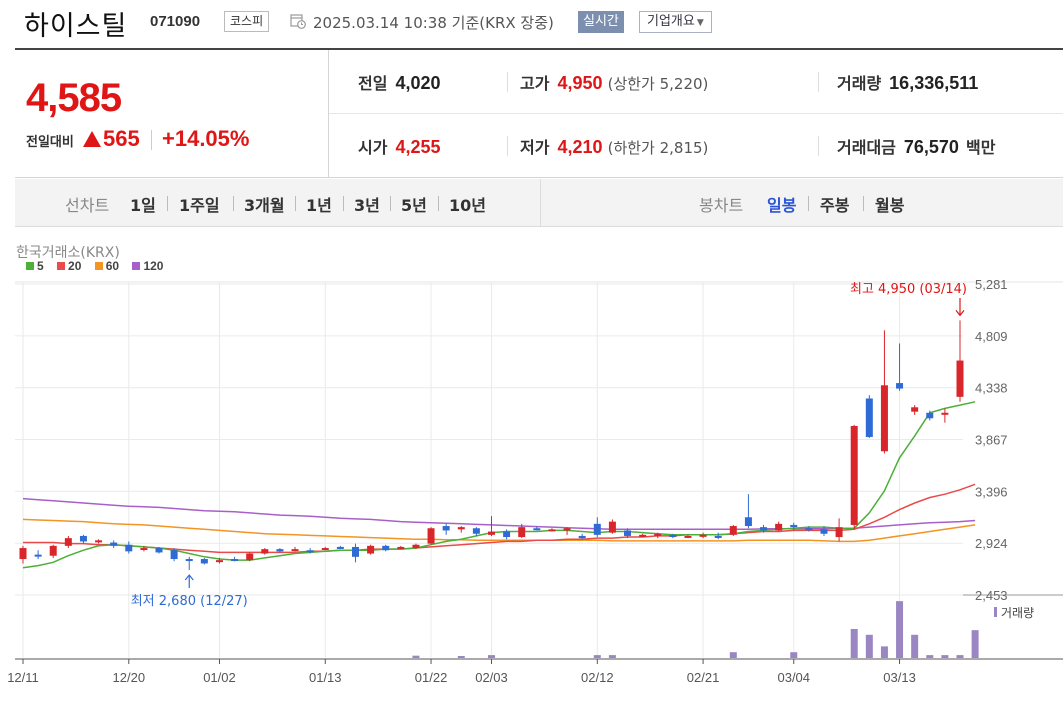 The image size is (1063, 711). I want to click on realtime-badge: 실시간, so click(601, 22).